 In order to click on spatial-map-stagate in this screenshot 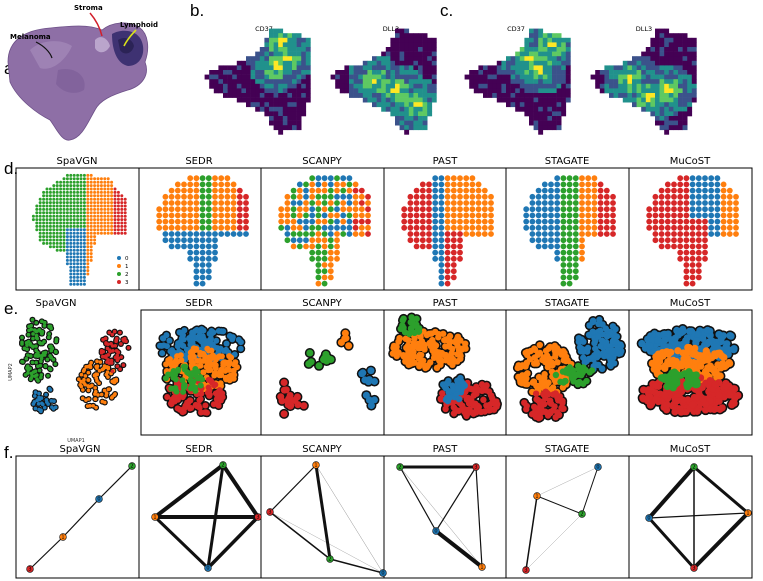, I will do `click(569, 231)`.